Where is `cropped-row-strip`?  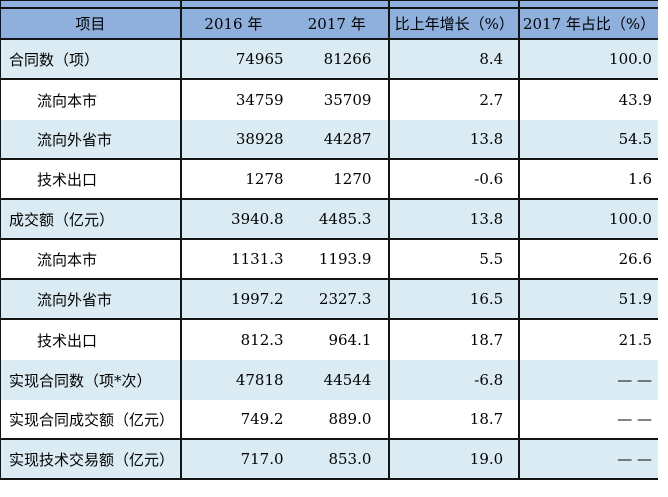 cropped-row-strip is located at coordinates (329, 4).